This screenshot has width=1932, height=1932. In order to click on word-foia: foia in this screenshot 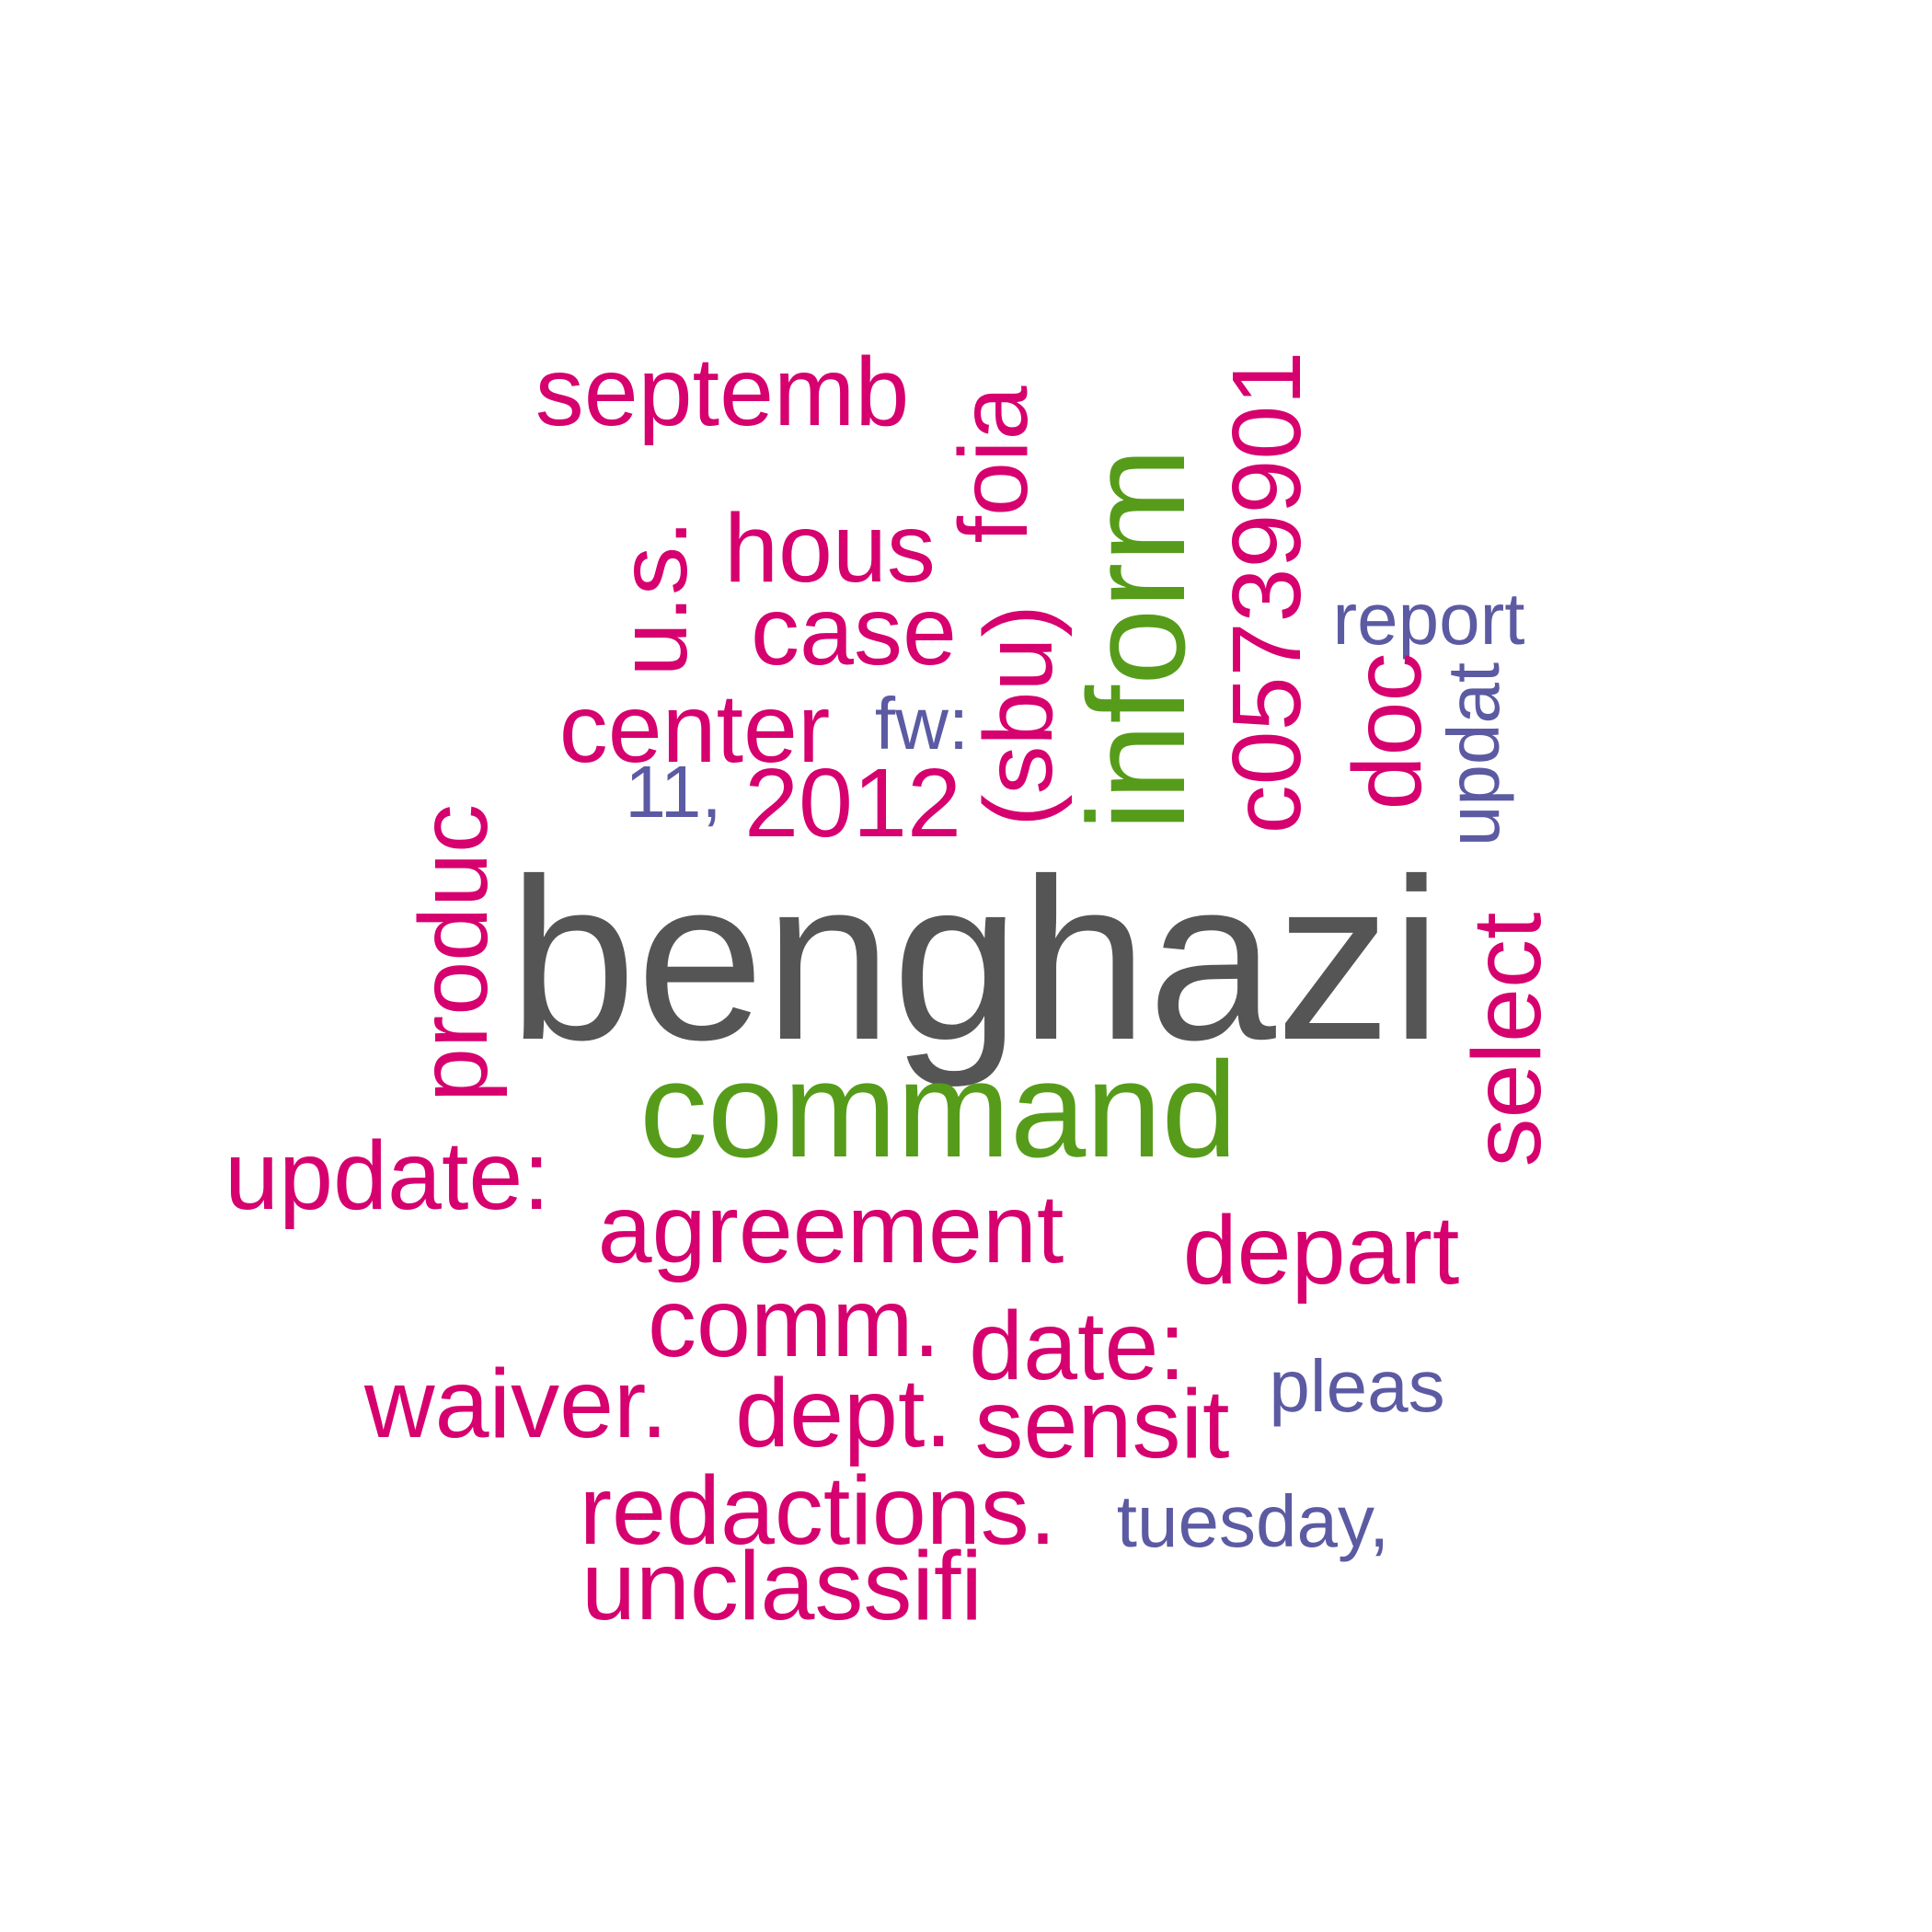, I will do `click(993, 464)`.